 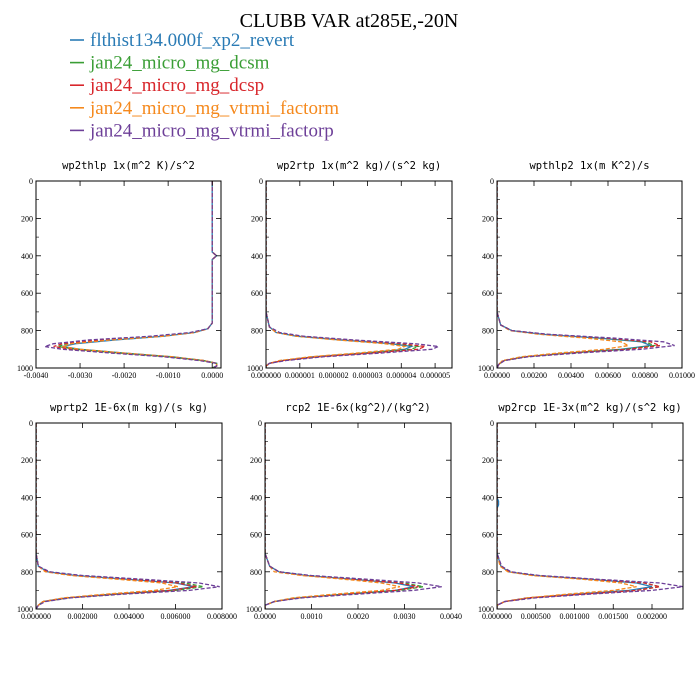 What do you see at coordinates (312, 616) in the screenshot?
I see `x-tick-label: 0.0010` at bounding box center [312, 616].